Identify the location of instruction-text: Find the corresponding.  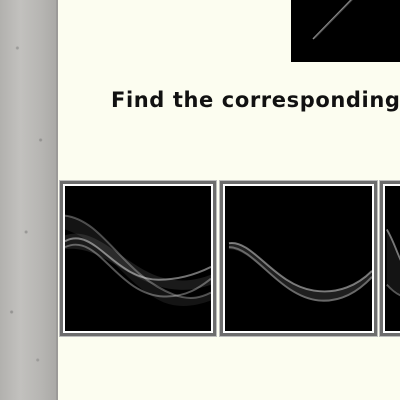
(255, 100).